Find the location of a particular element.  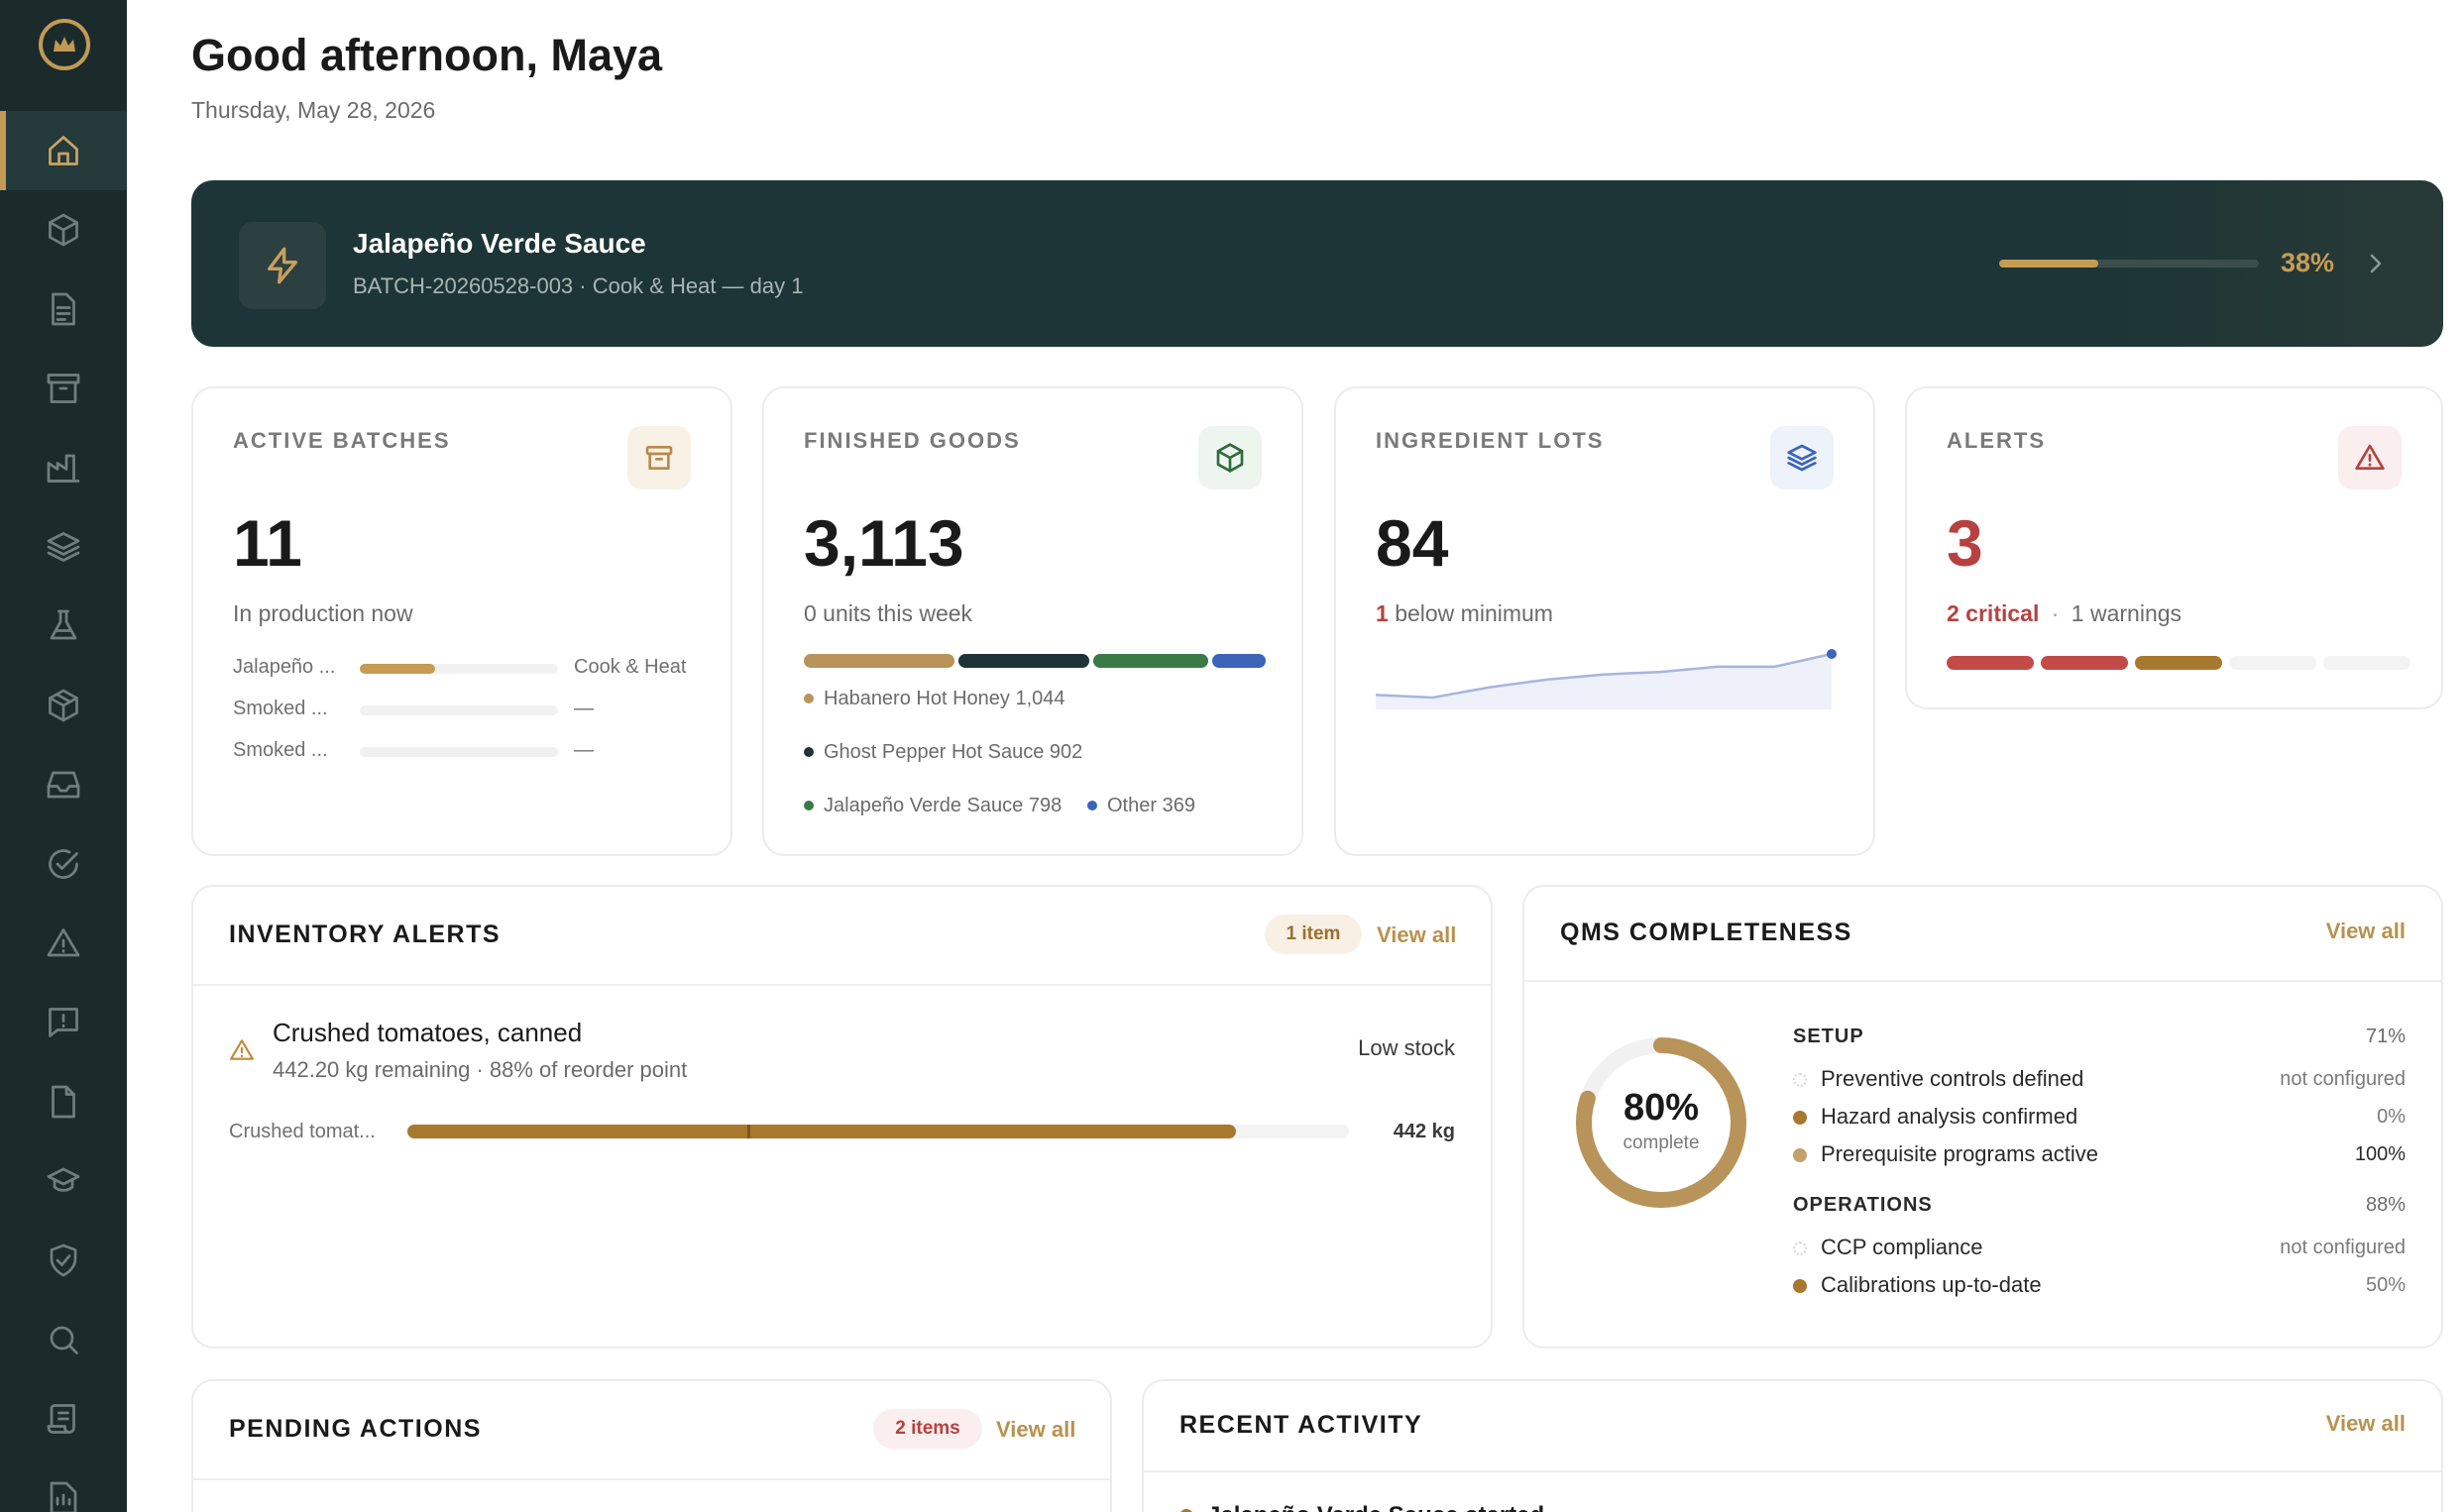

qms-item-label: CCP compliance is located at coordinates (1902, 1247).